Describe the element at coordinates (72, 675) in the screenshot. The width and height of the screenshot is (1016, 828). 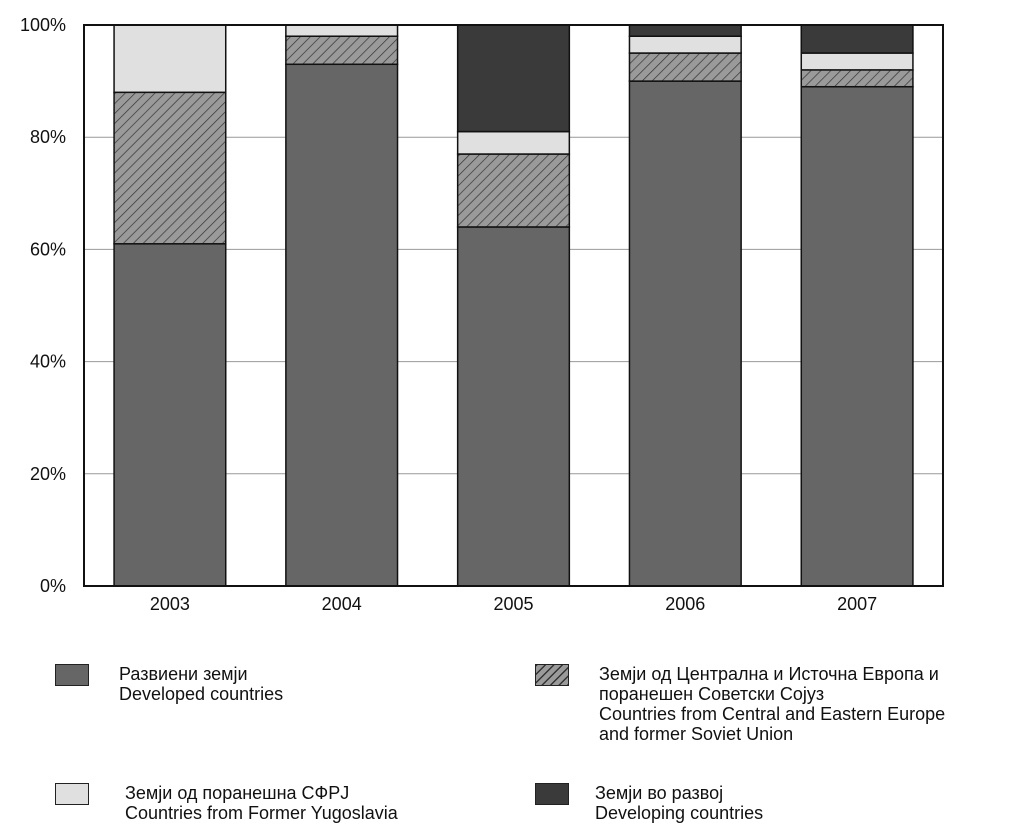
I see `legend-swatch-developed` at that location.